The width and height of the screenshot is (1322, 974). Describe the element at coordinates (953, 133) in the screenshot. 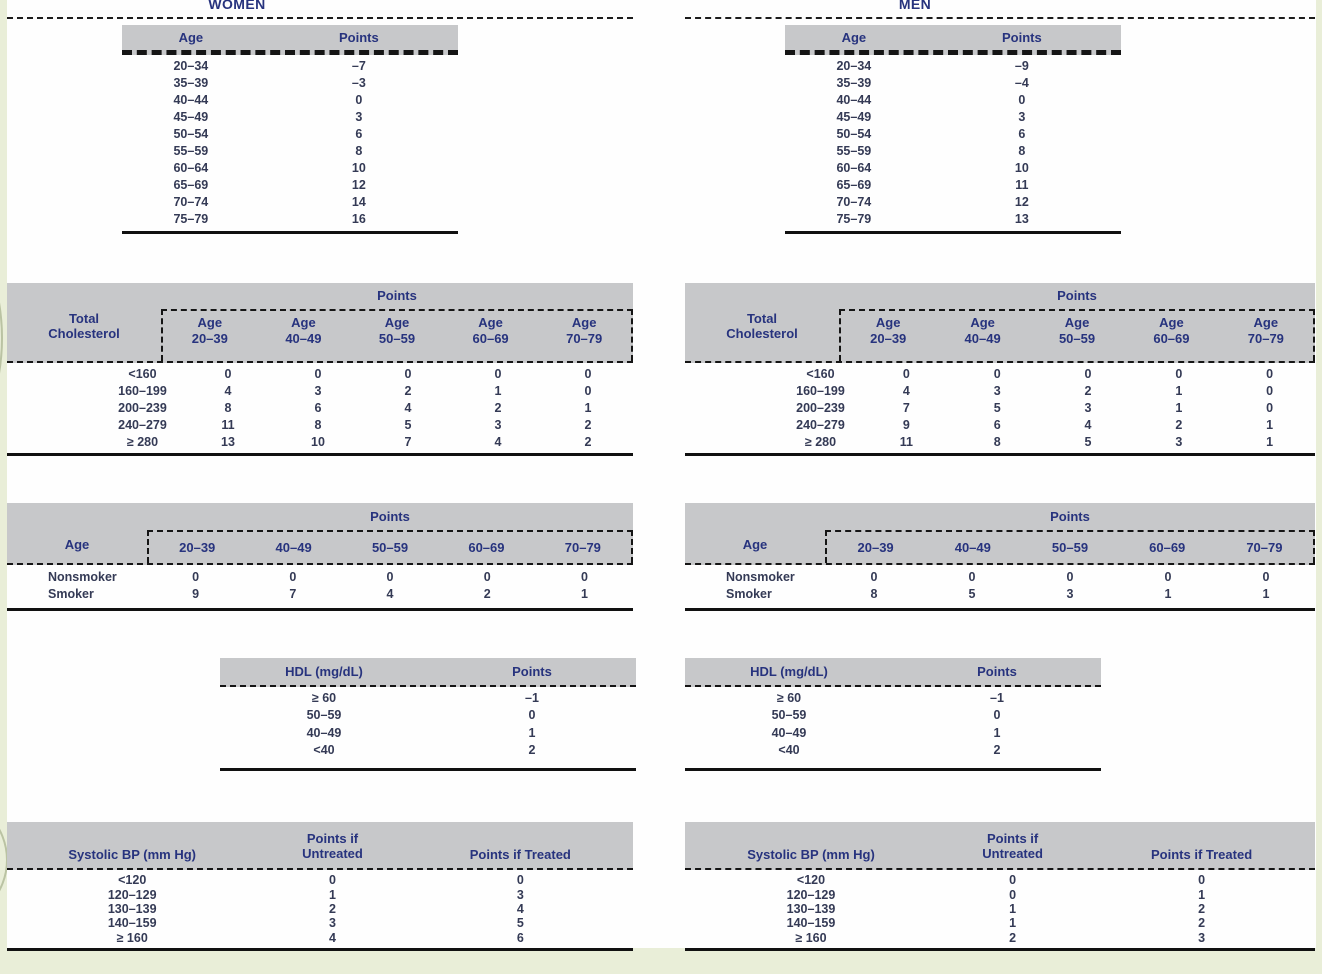

I see `table-row: 50–54 6` at that location.